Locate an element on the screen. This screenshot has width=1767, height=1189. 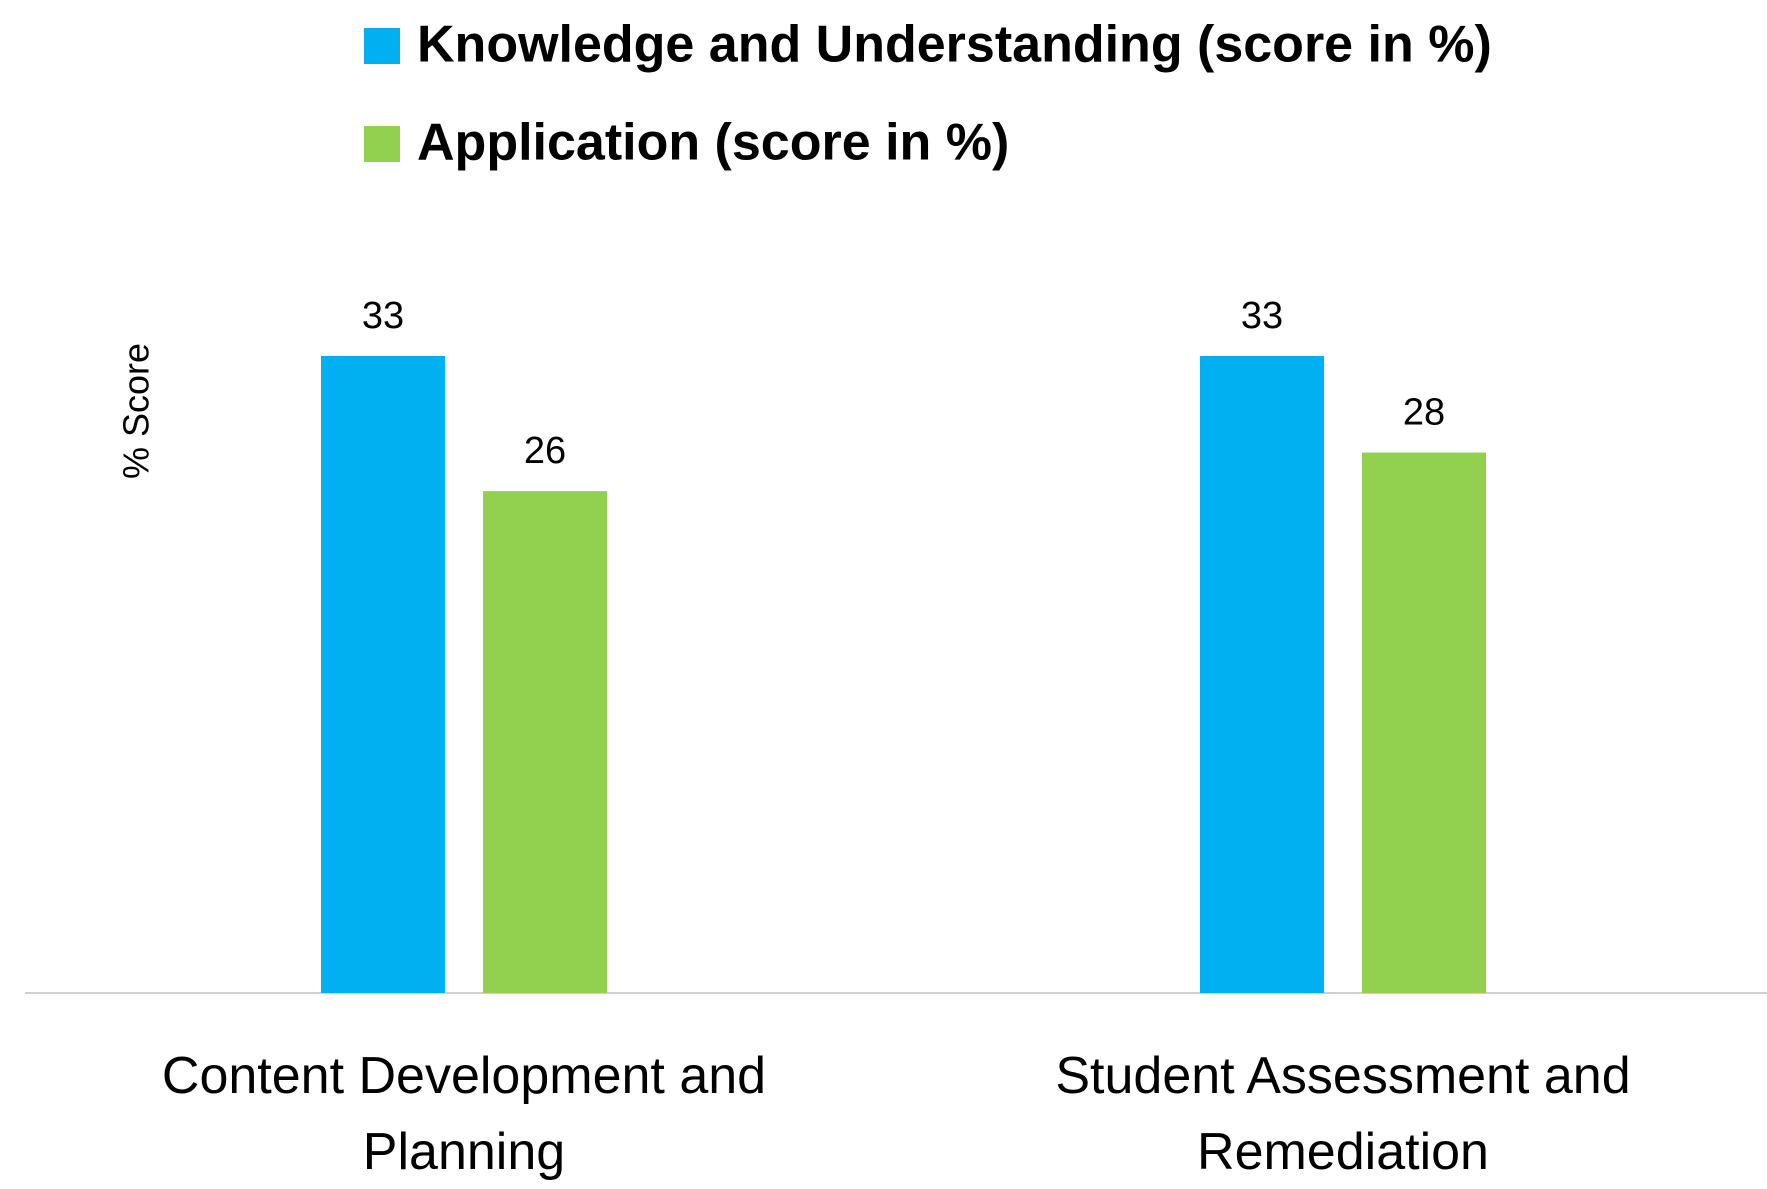
x-tick-label: Student Assessment and Remediation is located at coordinates (1343, 1114).